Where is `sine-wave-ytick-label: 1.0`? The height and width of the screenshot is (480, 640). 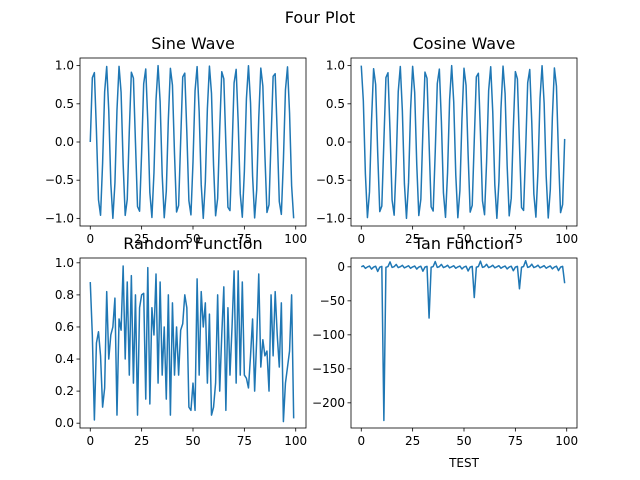 sine-wave-ytick-label: 1.0 is located at coordinates (64, 66).